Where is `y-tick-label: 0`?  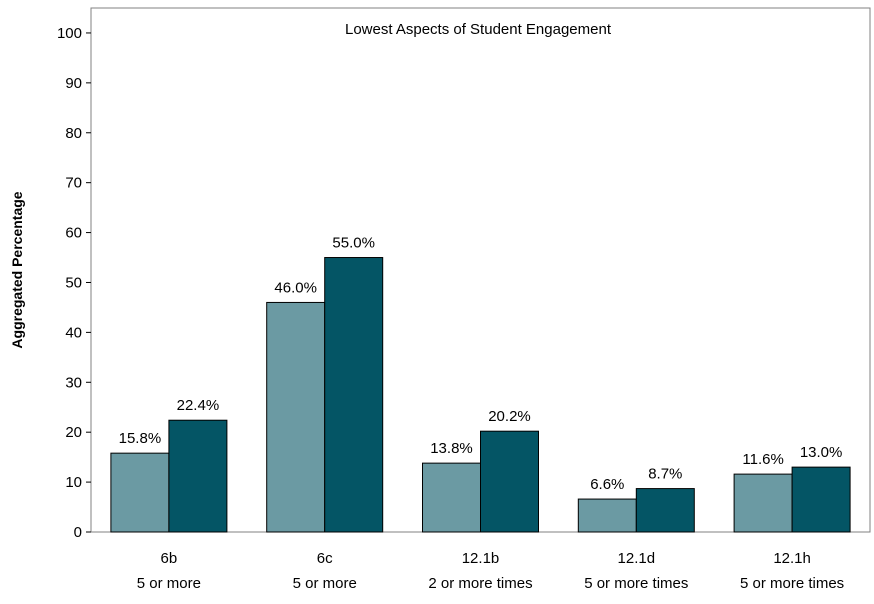
y-tick-label: 0 is located at coordinates (78, 532).